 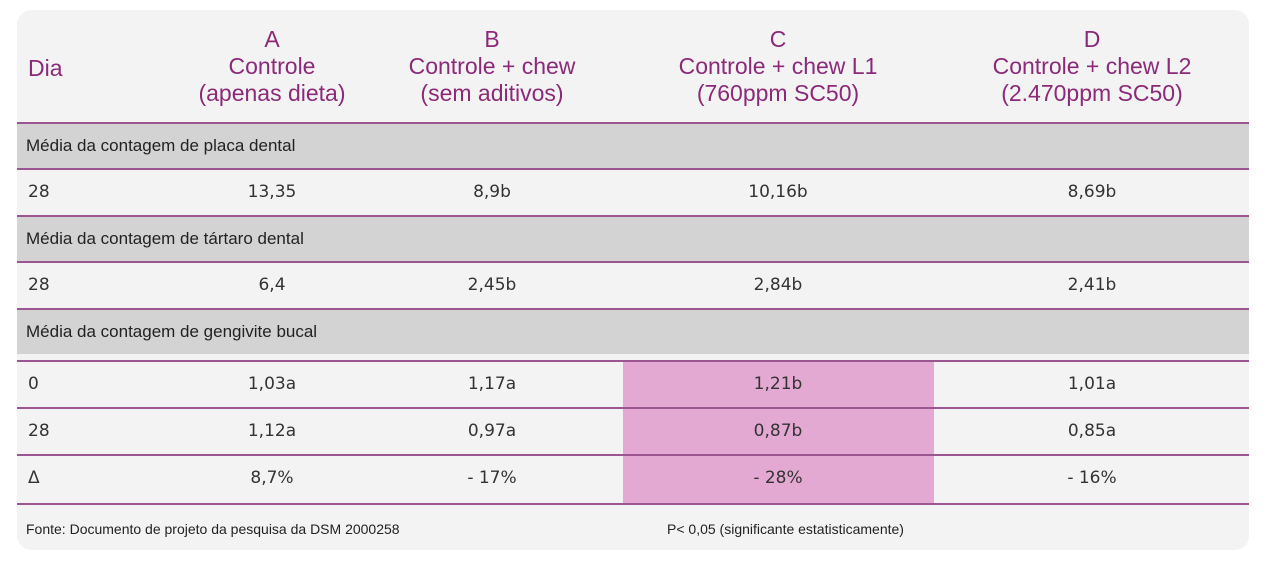 I want to click on header-col-a: A Controle (apenas dieta), so click(x=272, y=66).